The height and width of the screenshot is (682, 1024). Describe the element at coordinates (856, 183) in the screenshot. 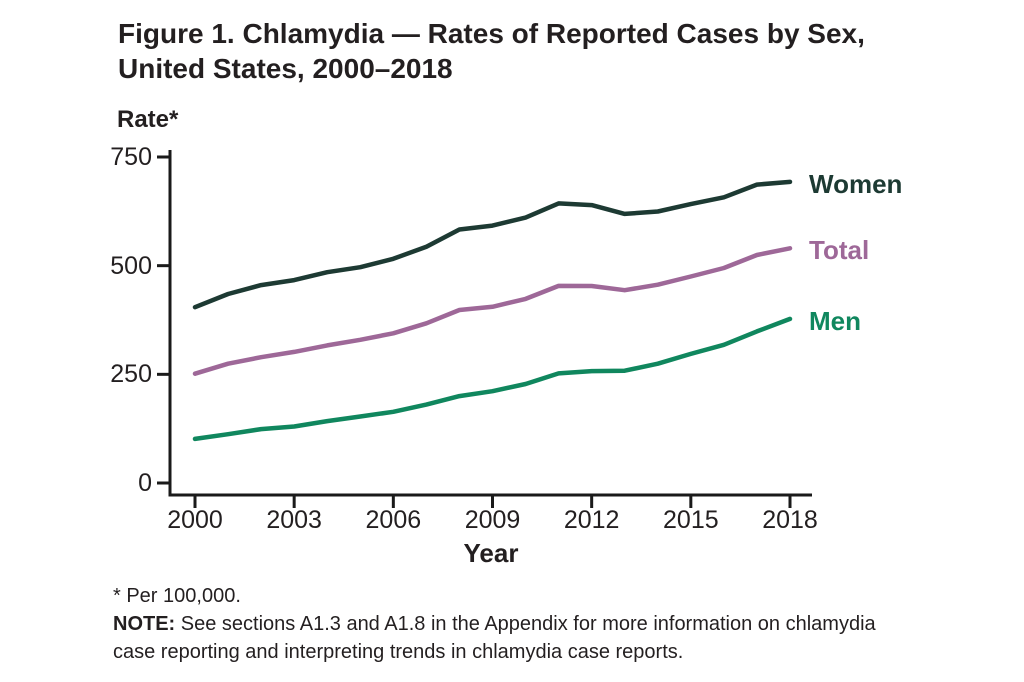

I see `legend-label-women: Women` at that location.